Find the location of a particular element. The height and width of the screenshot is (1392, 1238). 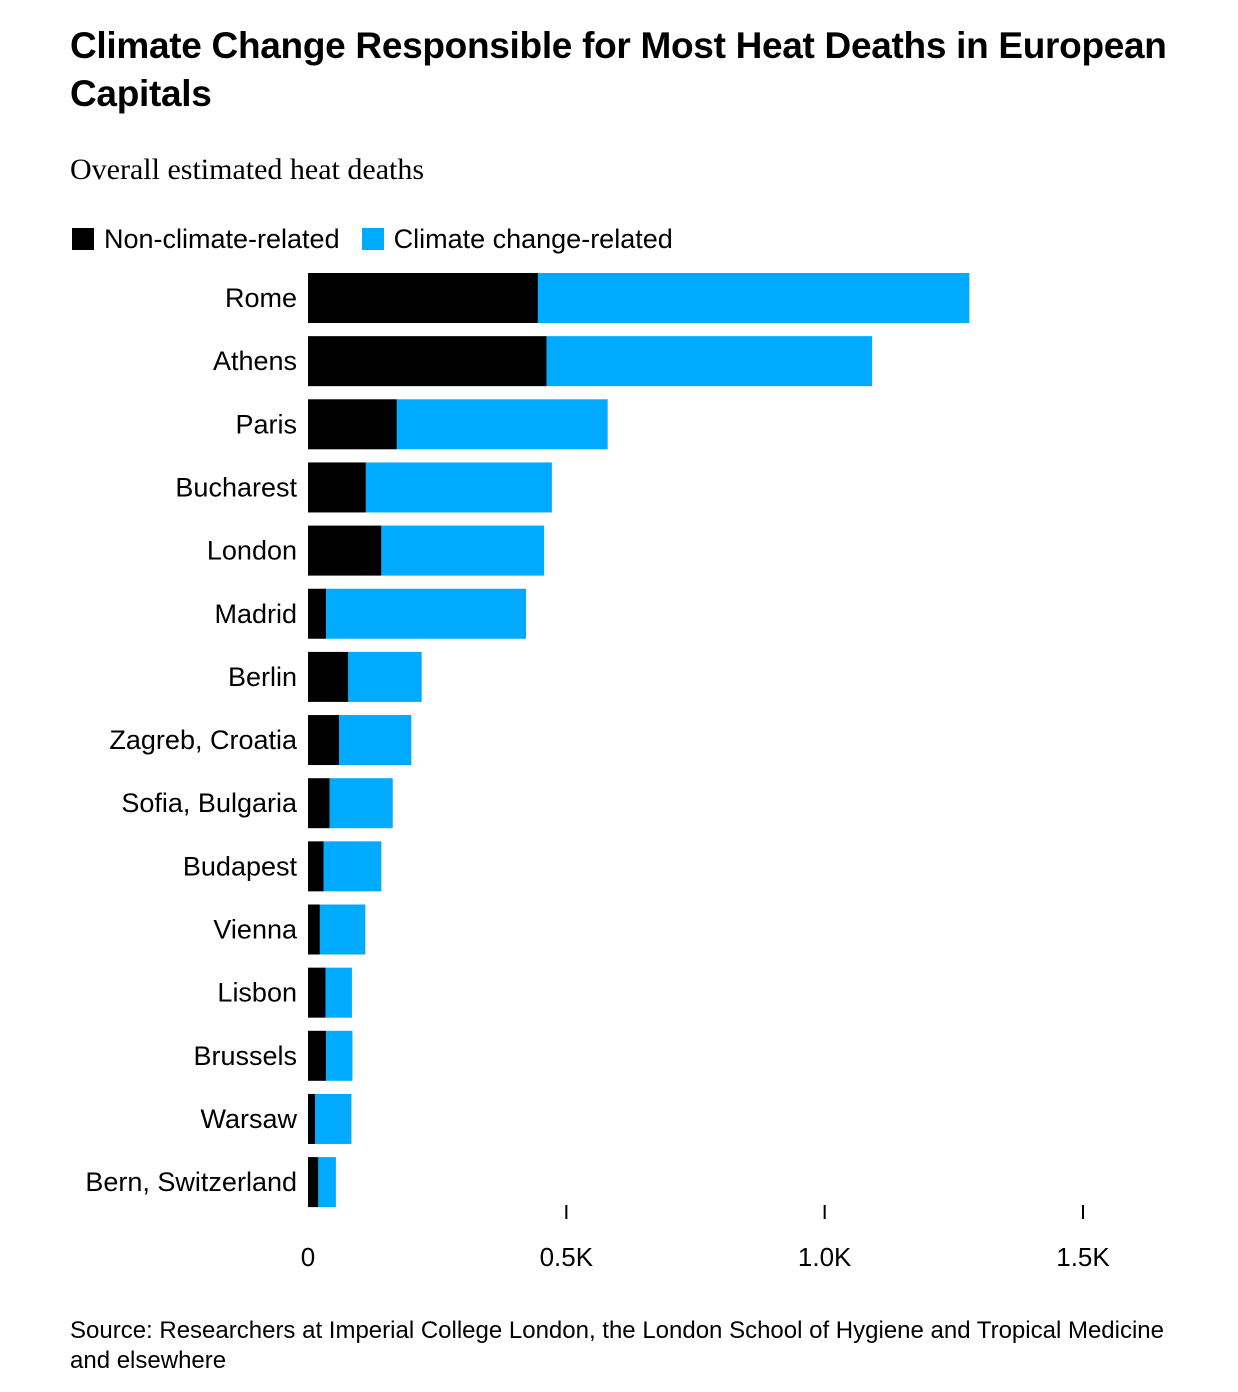

x-tick-label: 0.5K is located at coordinates (567, 1257).